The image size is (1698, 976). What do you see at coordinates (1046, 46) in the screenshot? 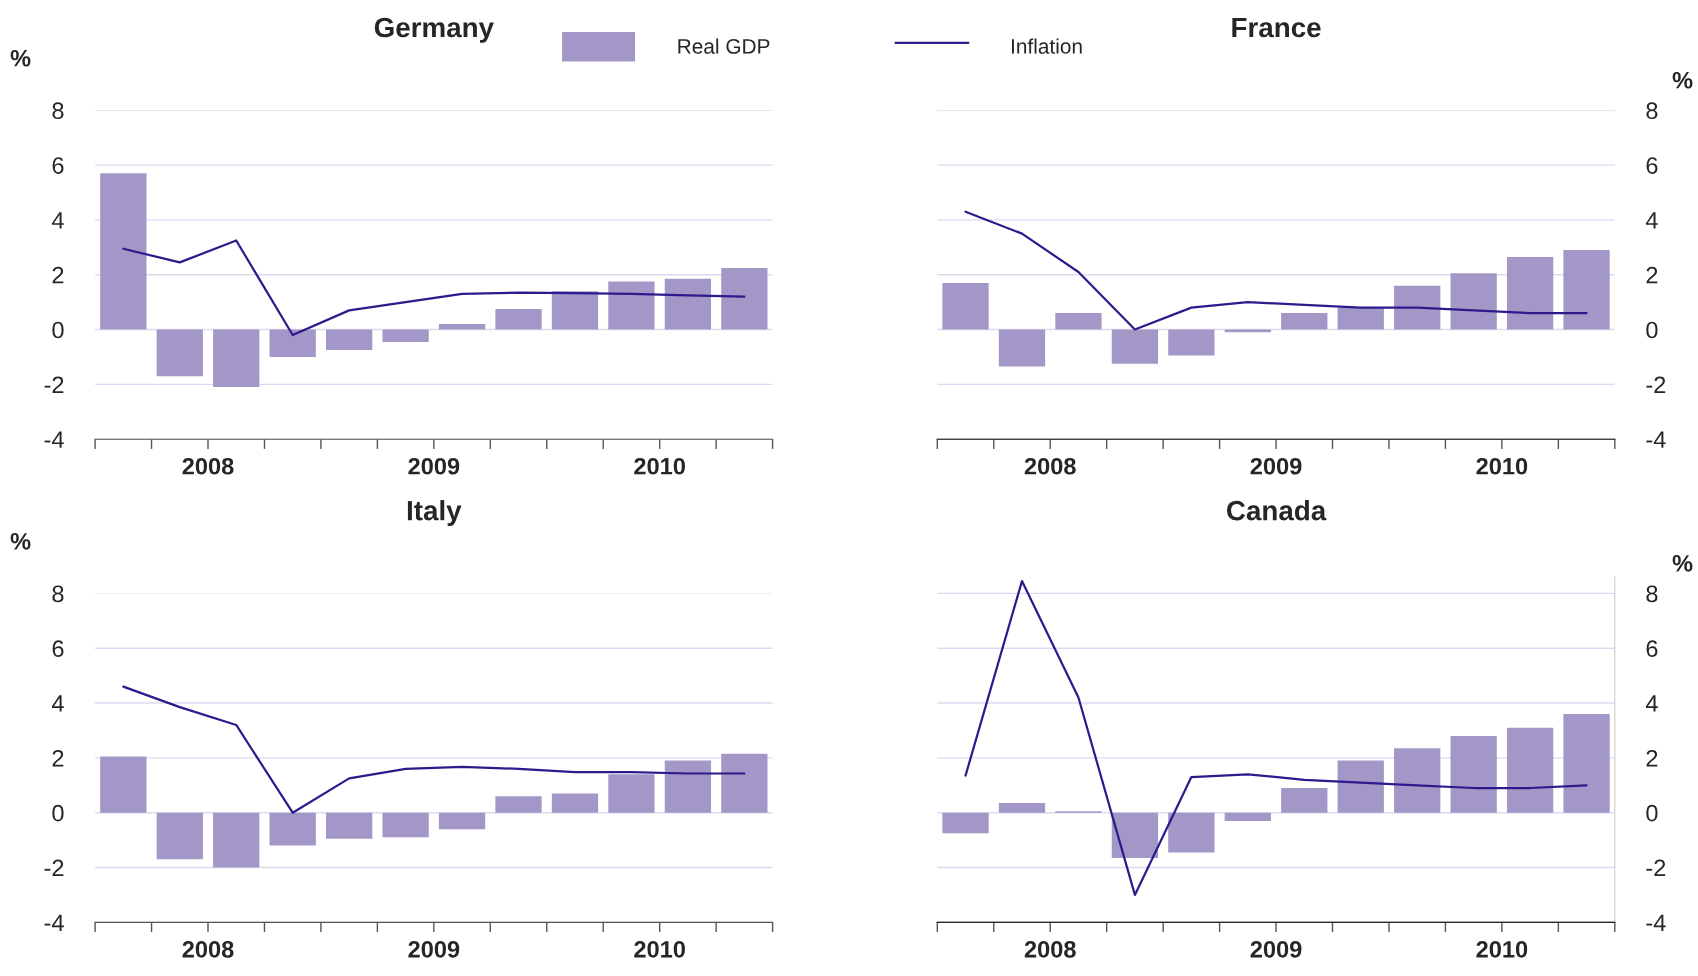
I see `legend-label: Inflation` at bounding box center [1046, 46].